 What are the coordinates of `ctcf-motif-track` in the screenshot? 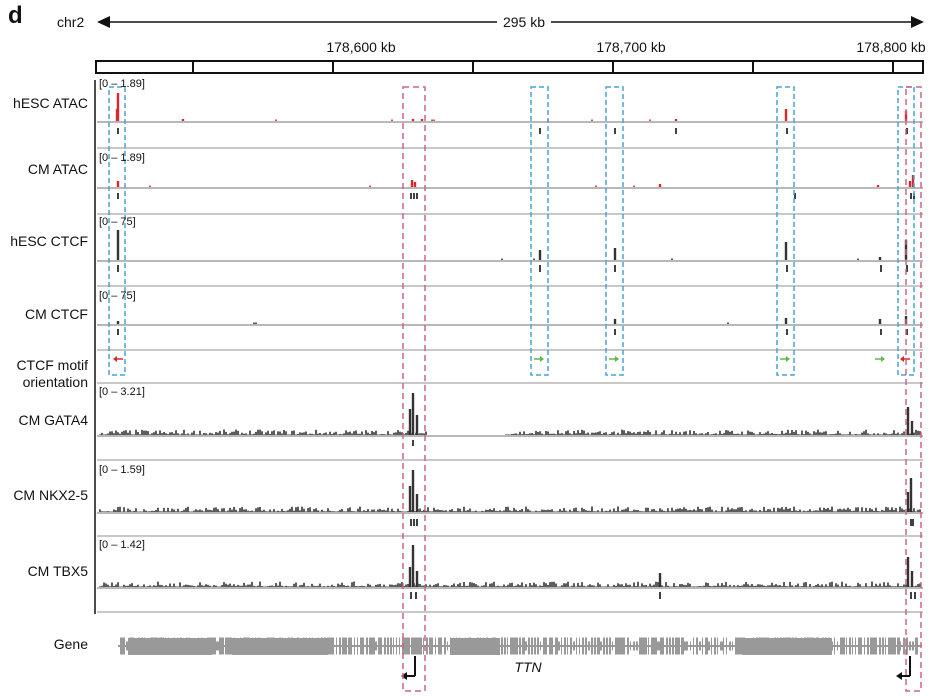 It's located at (510, 370).